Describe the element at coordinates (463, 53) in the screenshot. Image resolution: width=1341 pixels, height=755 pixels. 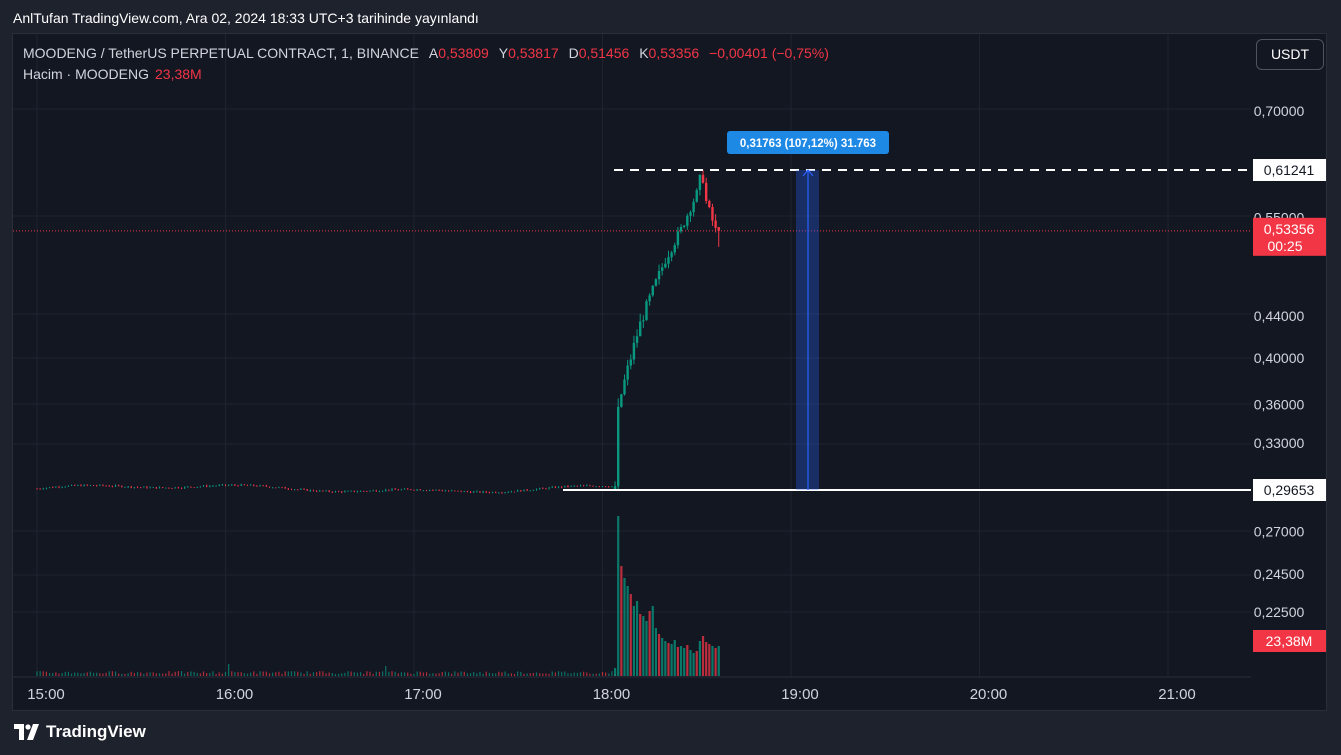
I see `open-value: 0,53809` at that location.